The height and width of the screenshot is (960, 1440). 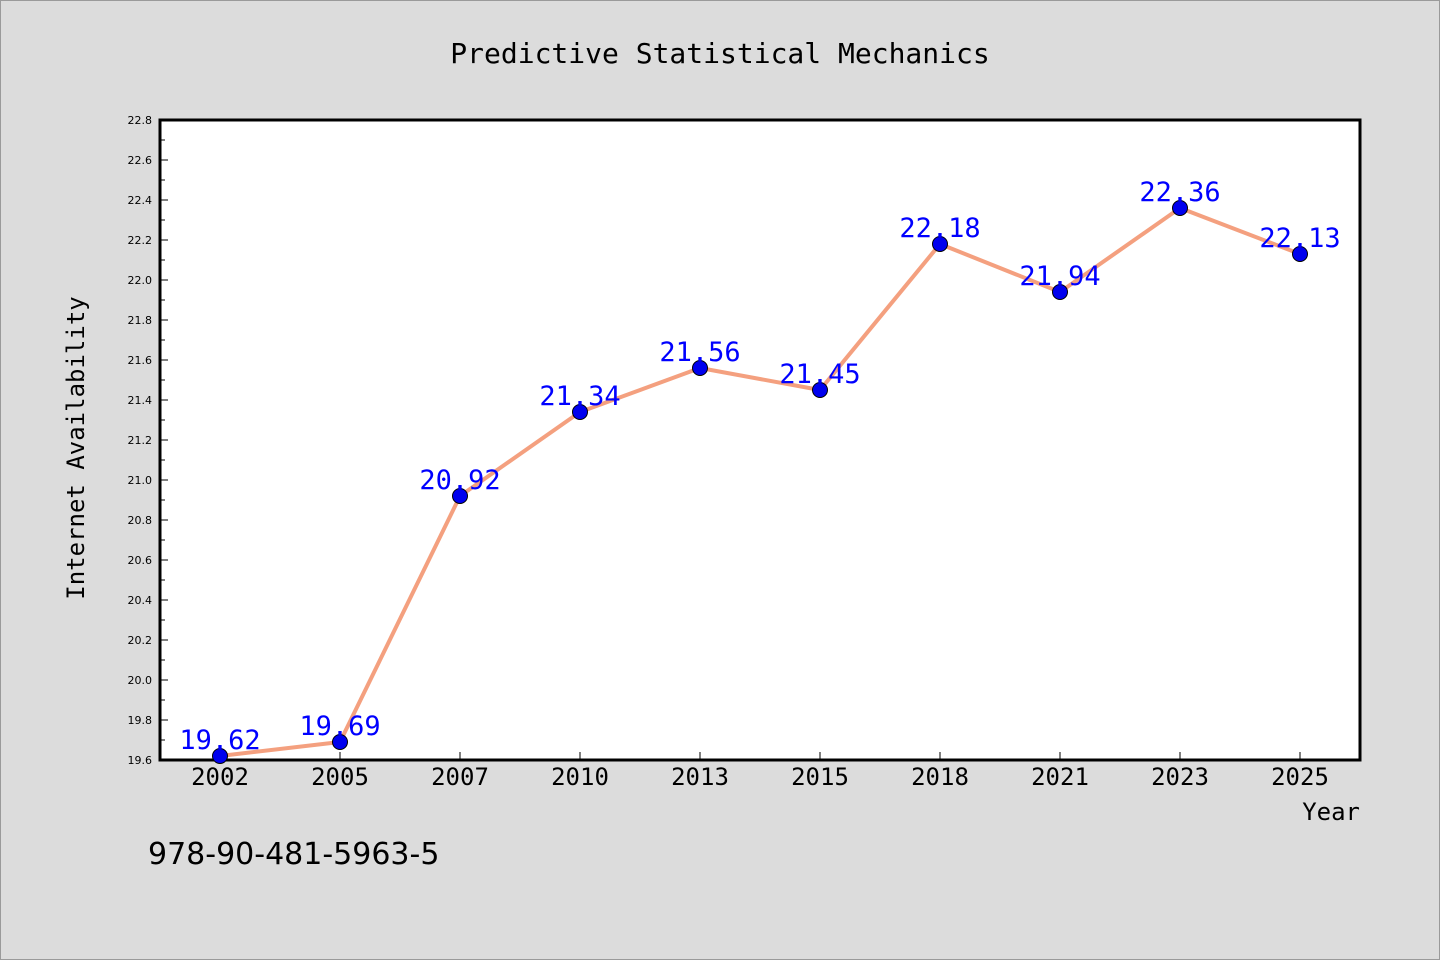 What do you see at coordinates (140, 280) in the screenshot?
I see `y-tick-label: 22.0` at bounding box center [140, 280].